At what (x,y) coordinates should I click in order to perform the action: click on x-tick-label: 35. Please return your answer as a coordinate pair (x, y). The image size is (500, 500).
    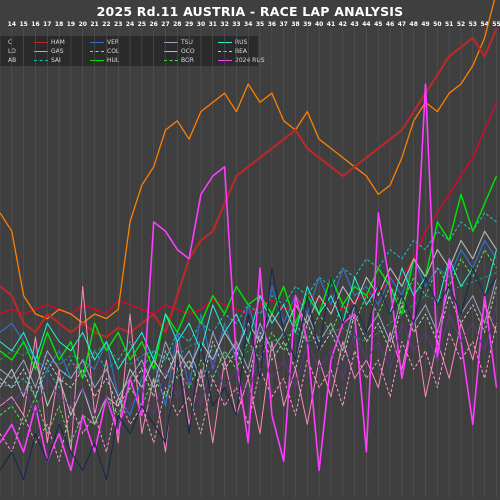
    Looking at the image, I should click on (260, 24).